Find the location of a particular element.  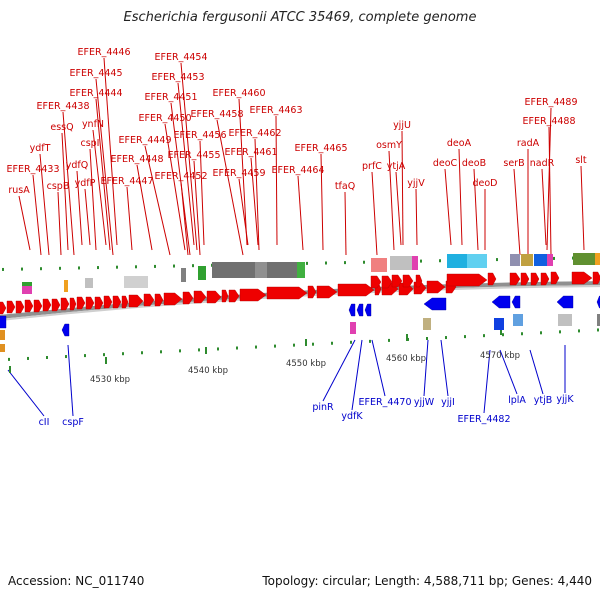

gene-label-efer-4449: EFER_4449 is located at coordinates (145, 140).